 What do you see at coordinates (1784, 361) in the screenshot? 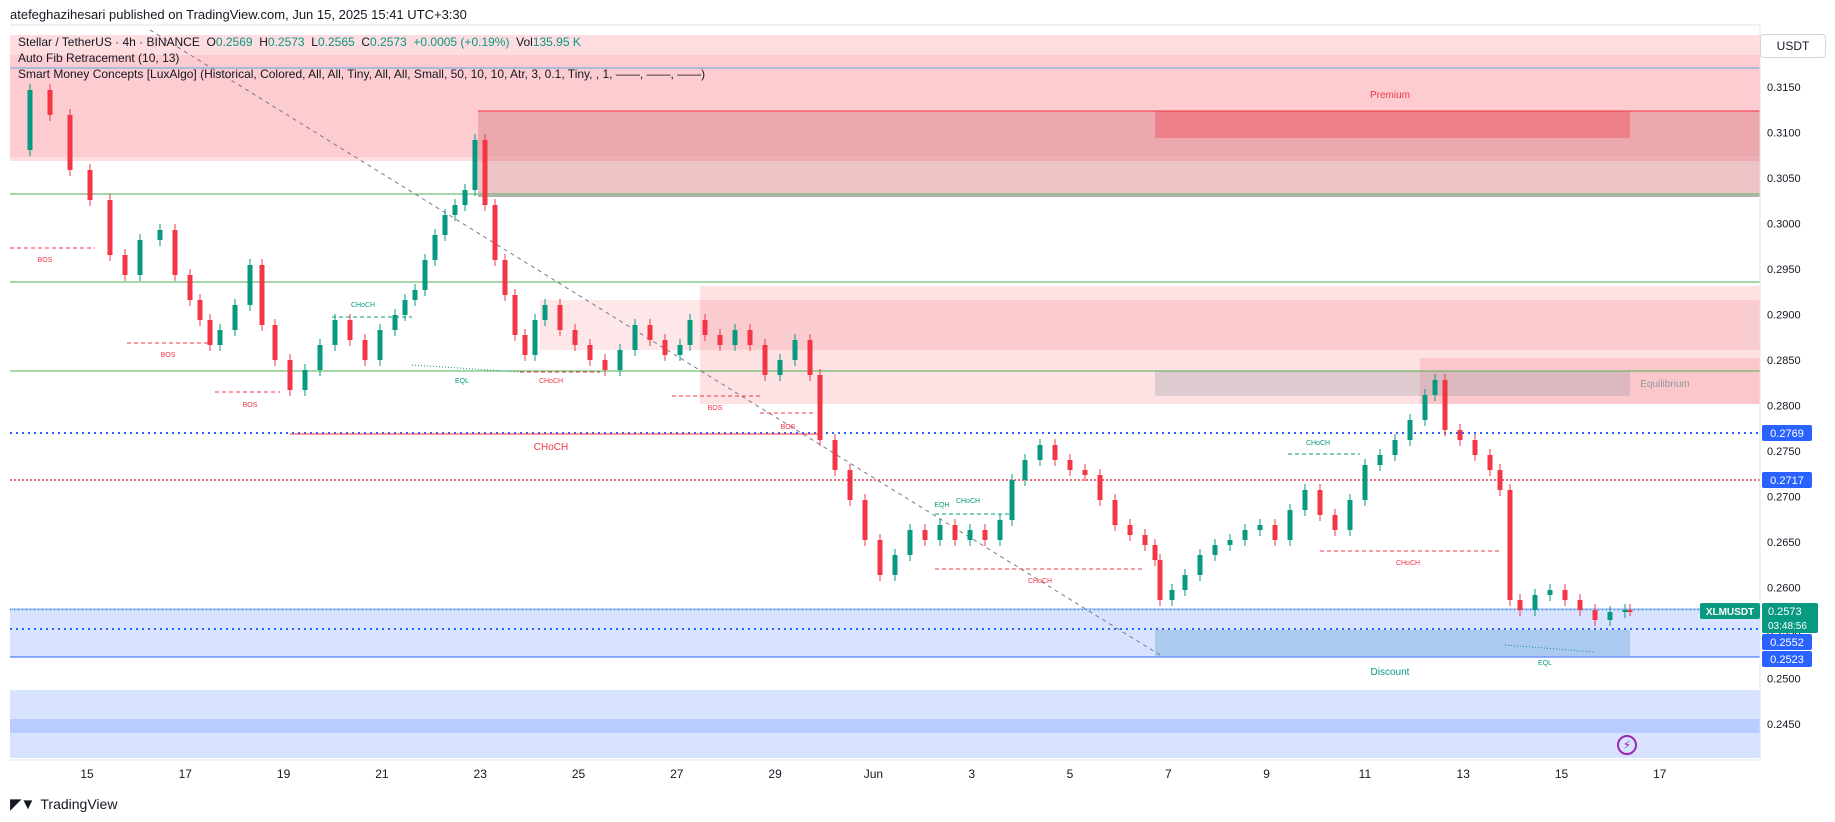
I see `price-tick-label: 0.2850` at bounding box center [1784, 361].